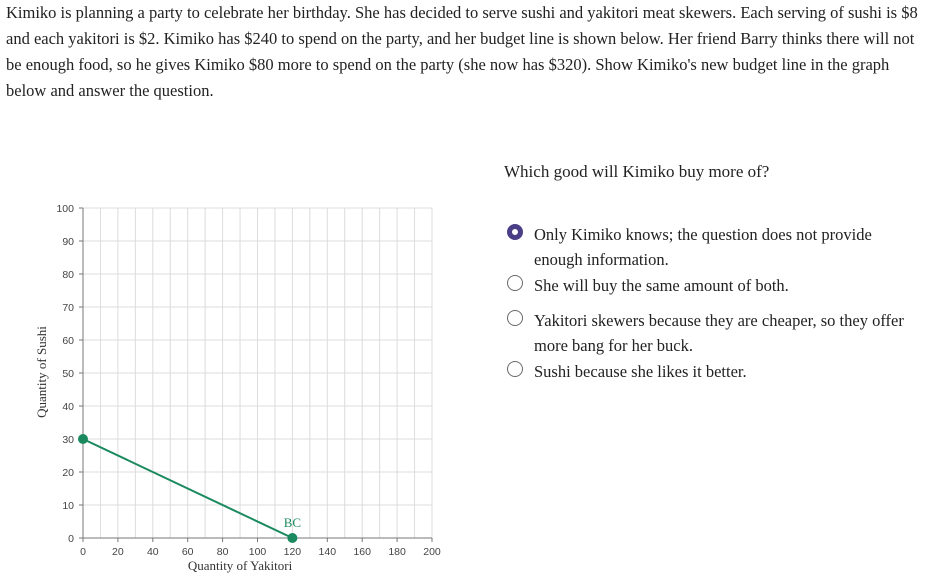 The image size is (933, 578). I want to click on budget-line-bc, so click(187, 488).